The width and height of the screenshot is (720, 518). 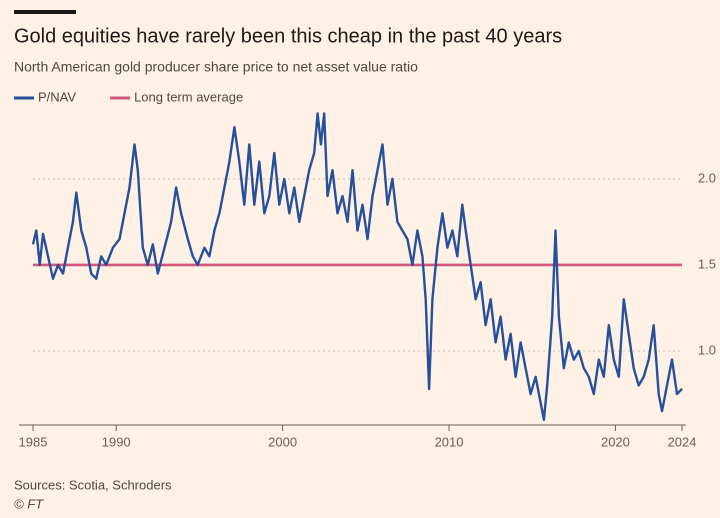 What do you see at coordinates (707, 177) in the screenshot?
I see `y-tick-label: 2.0` at bounding box center [707, 177].